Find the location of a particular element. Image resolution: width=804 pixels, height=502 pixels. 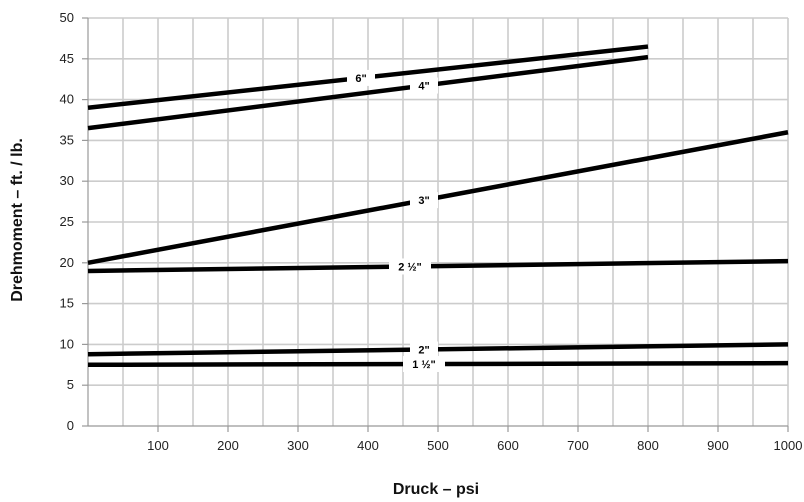

y-tick-label: 45 is located at coordinates (67, 58).